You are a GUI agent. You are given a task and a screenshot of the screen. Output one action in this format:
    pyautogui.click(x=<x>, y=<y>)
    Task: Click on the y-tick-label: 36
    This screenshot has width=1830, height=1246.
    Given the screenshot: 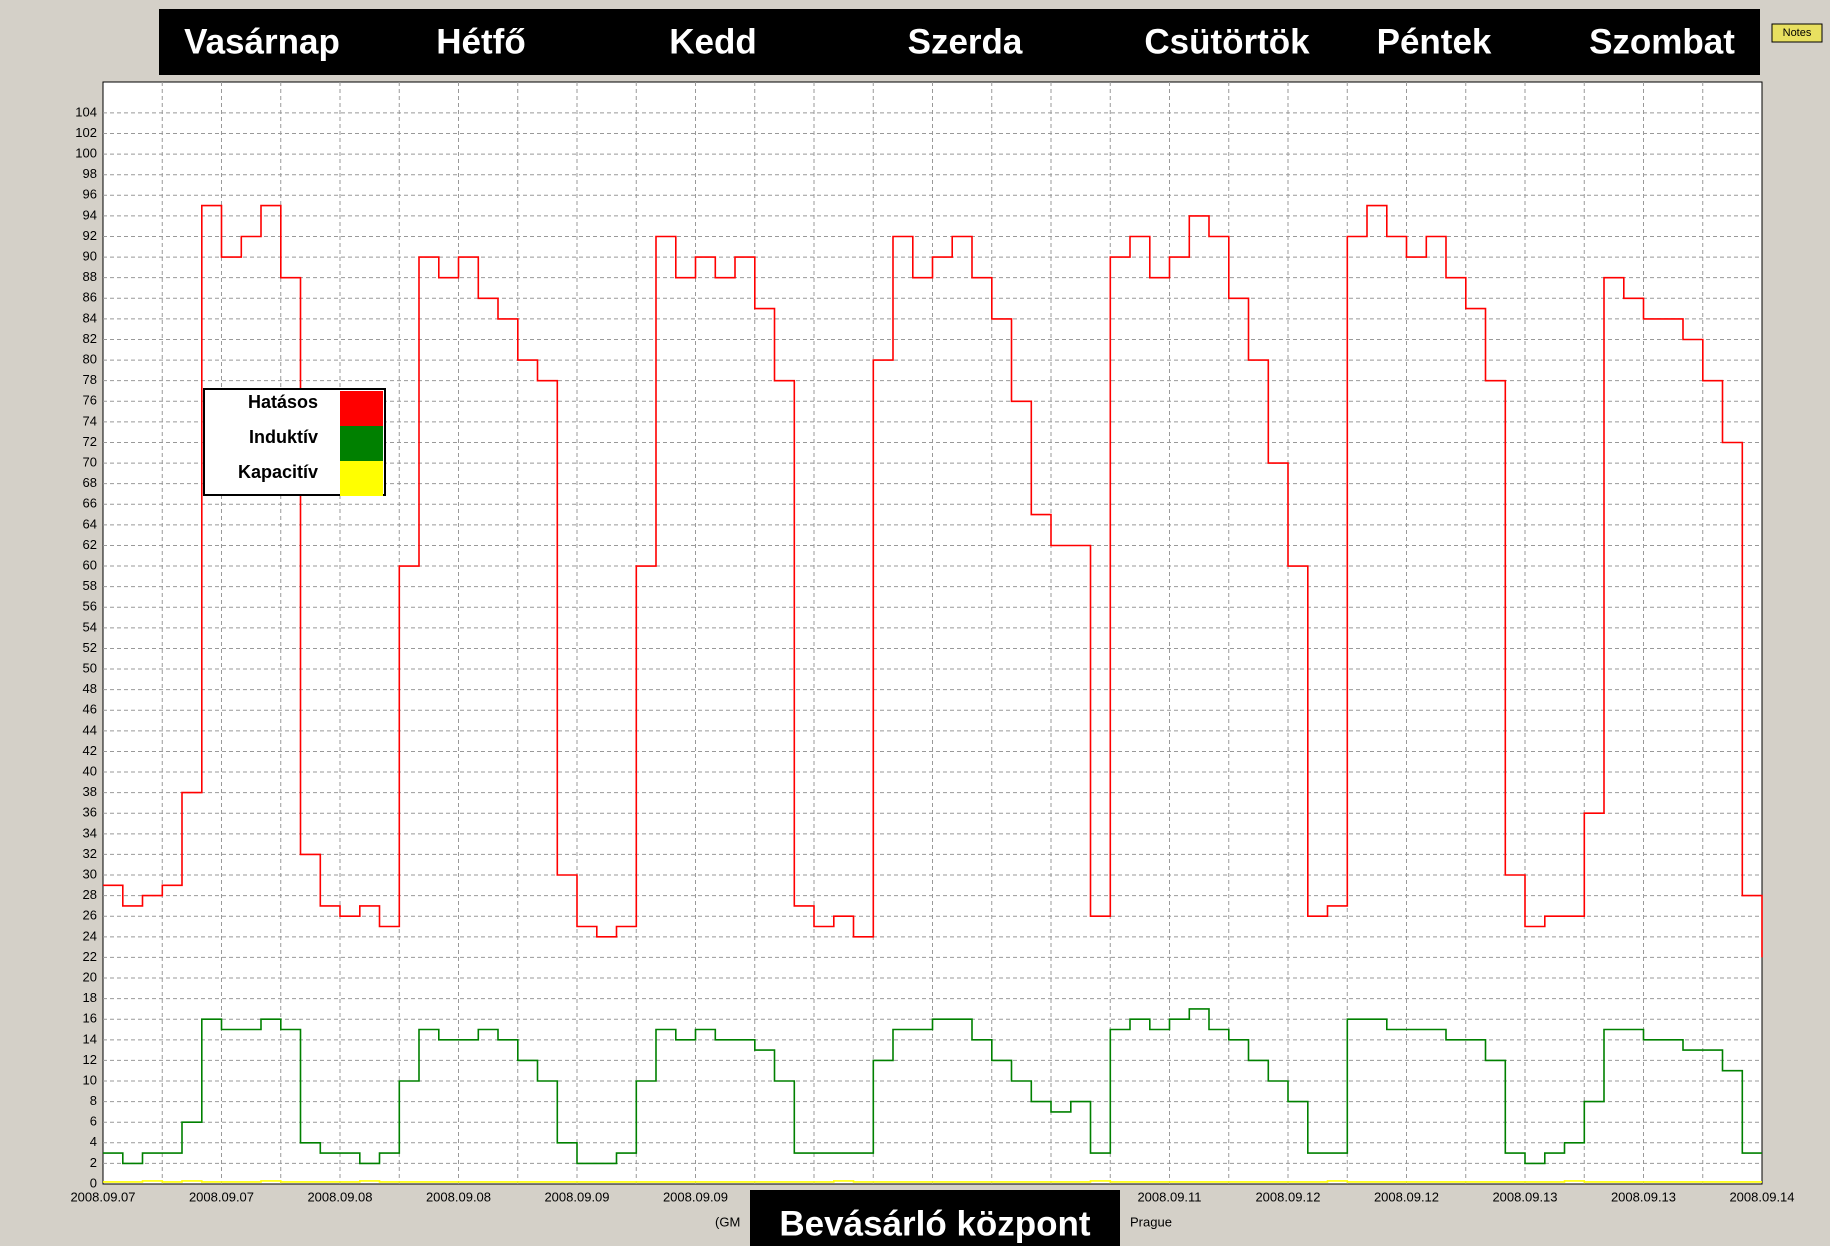 What is the action you would take?
    pyautogui.click(x=90, y=812)
    